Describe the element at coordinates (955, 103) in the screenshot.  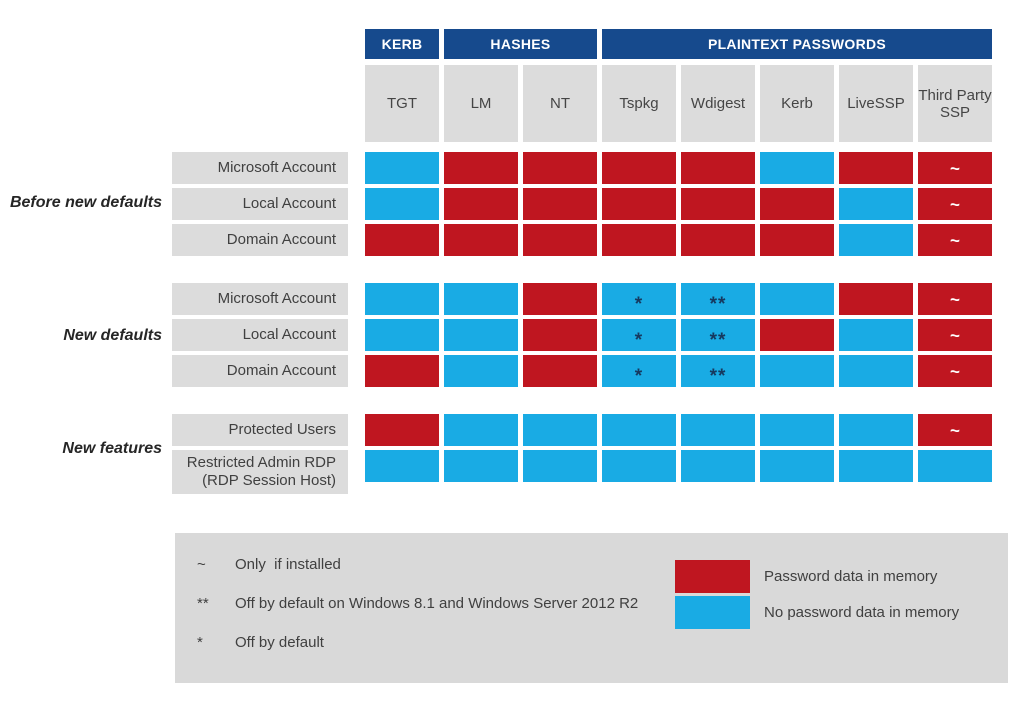
I see `column-header-third-party-ssp: Third Party SSP` at that location.